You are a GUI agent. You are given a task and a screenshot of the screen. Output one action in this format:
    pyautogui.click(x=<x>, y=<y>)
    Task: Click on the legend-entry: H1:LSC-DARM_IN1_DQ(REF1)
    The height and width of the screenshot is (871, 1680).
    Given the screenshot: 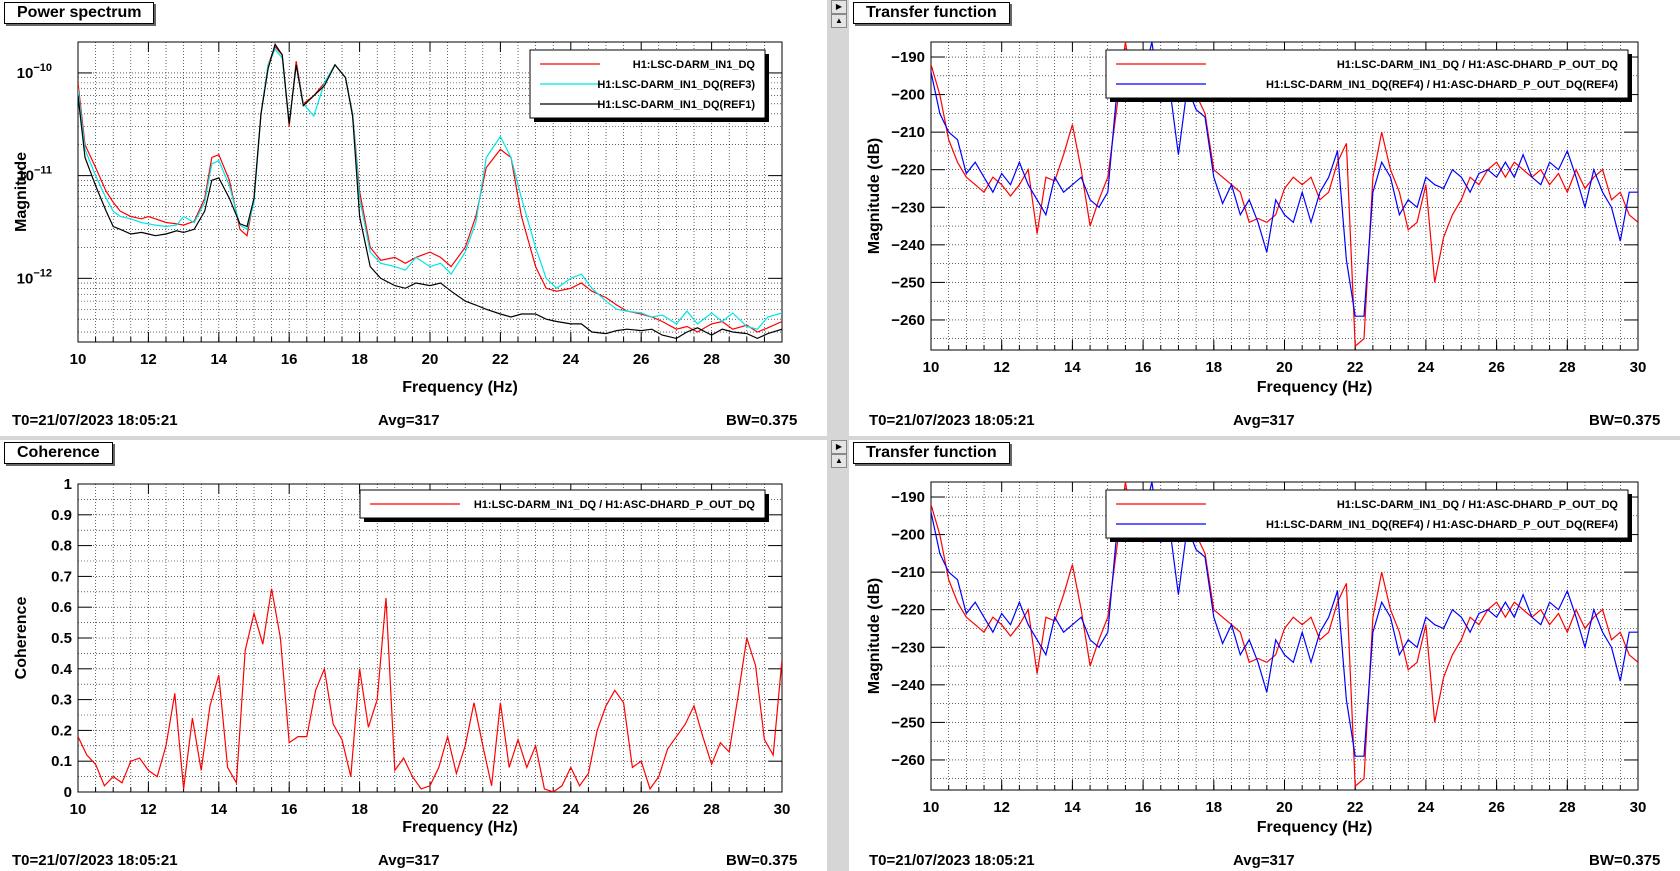 What is the action you would take?
    pyautogui.click(x=676, y=105)
    